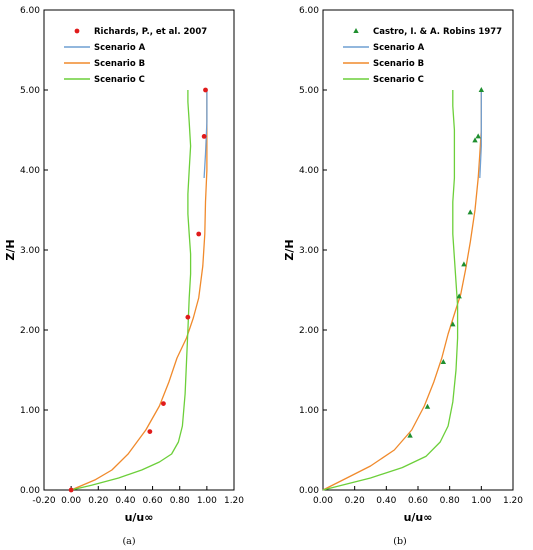  What do you see at coordinates (437, 32) in the screenshot?
I see `legend-label: Castro, I. & A. Robins 1977` at bounding box center [437, 32].